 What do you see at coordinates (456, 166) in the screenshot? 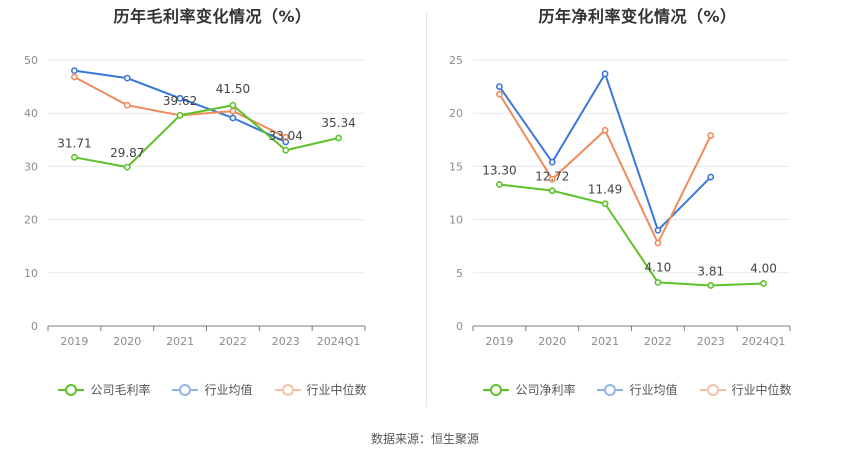
I see `y-tick-label: 15` at bounding box center [456, 166].